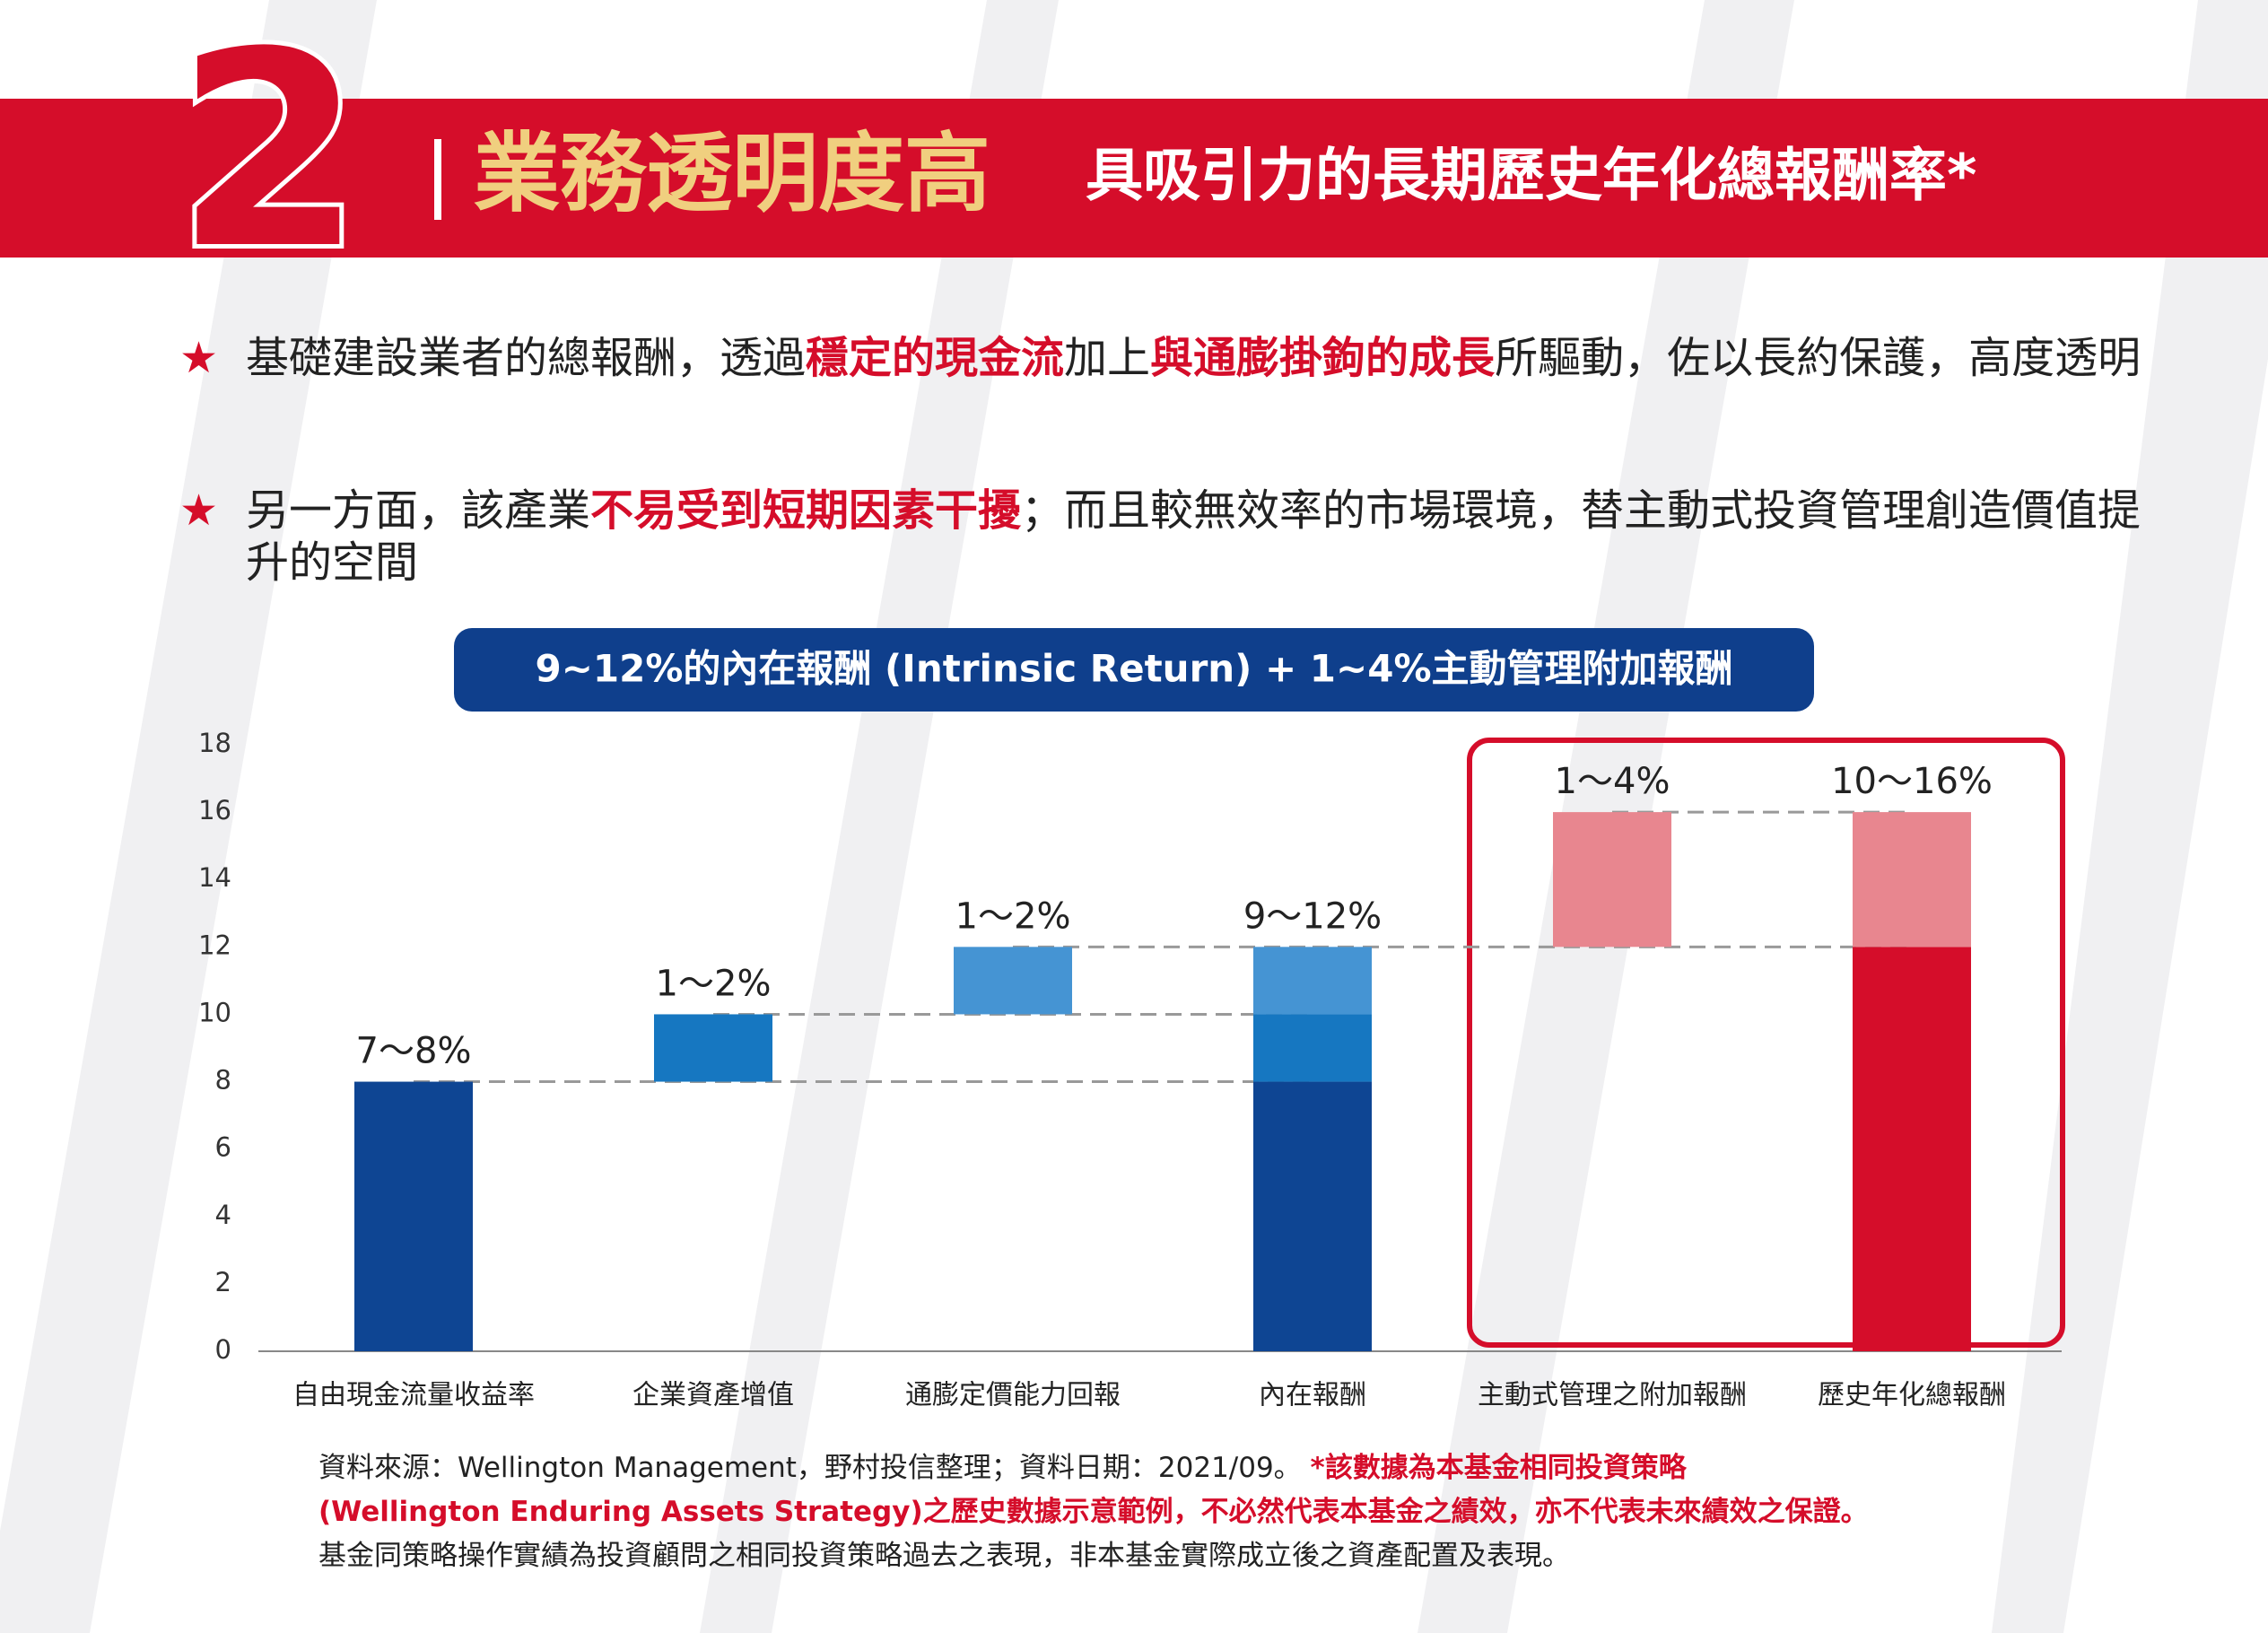  Describe the element at coordinates (806, 511) in the screenshot. I see `emphasis-text: 不易受到短期因素干擾` at that location.